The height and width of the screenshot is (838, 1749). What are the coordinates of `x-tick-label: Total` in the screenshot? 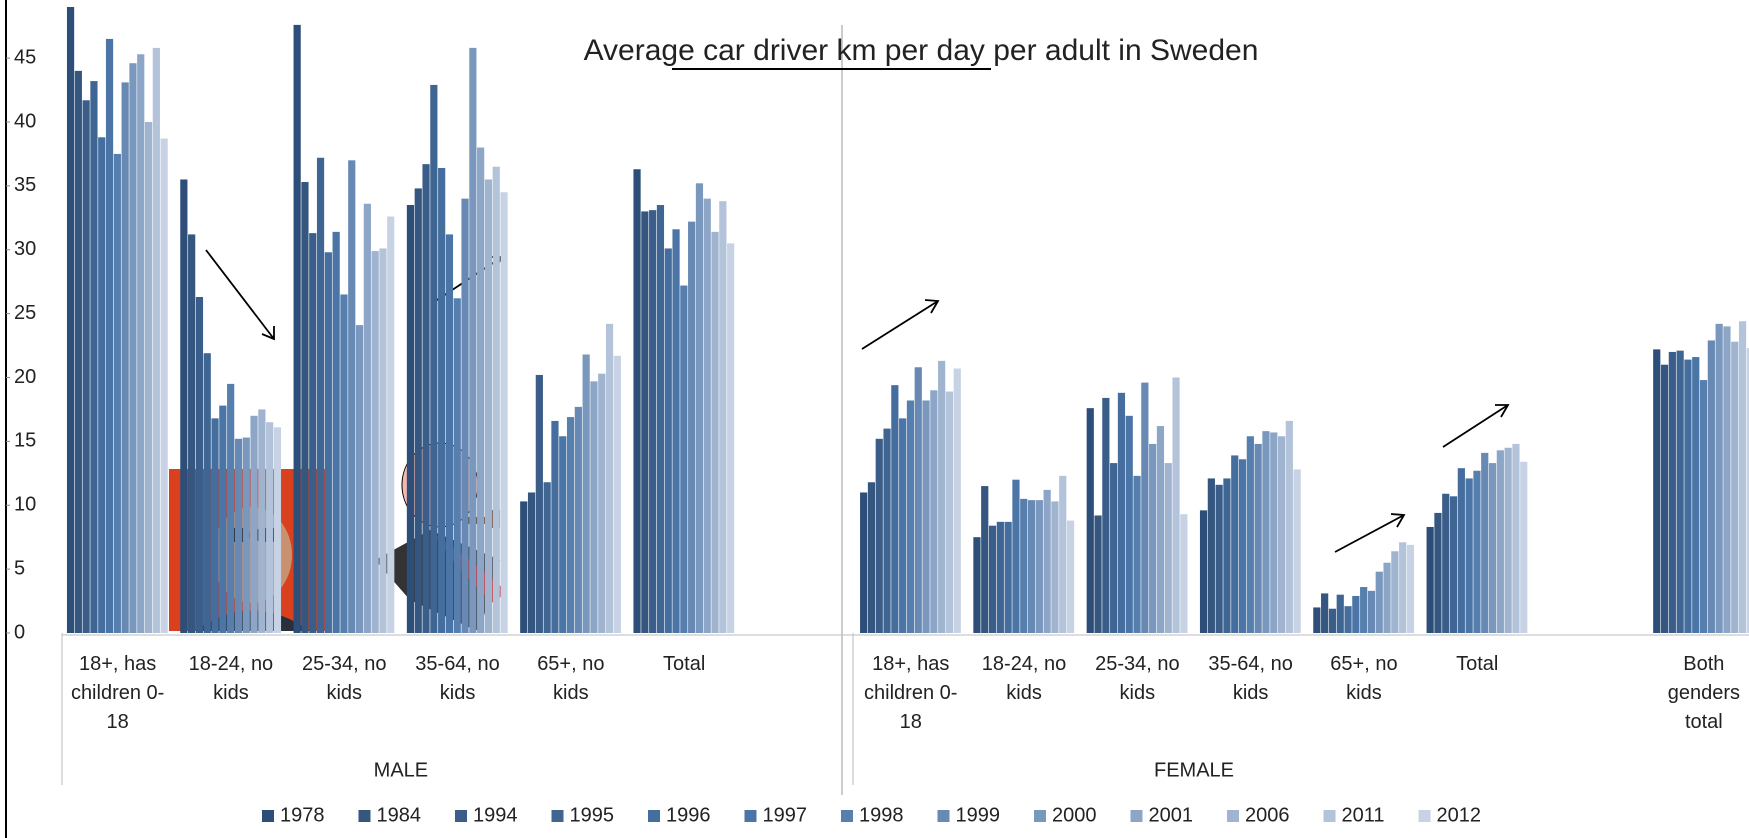 It's located at (1477, 664).